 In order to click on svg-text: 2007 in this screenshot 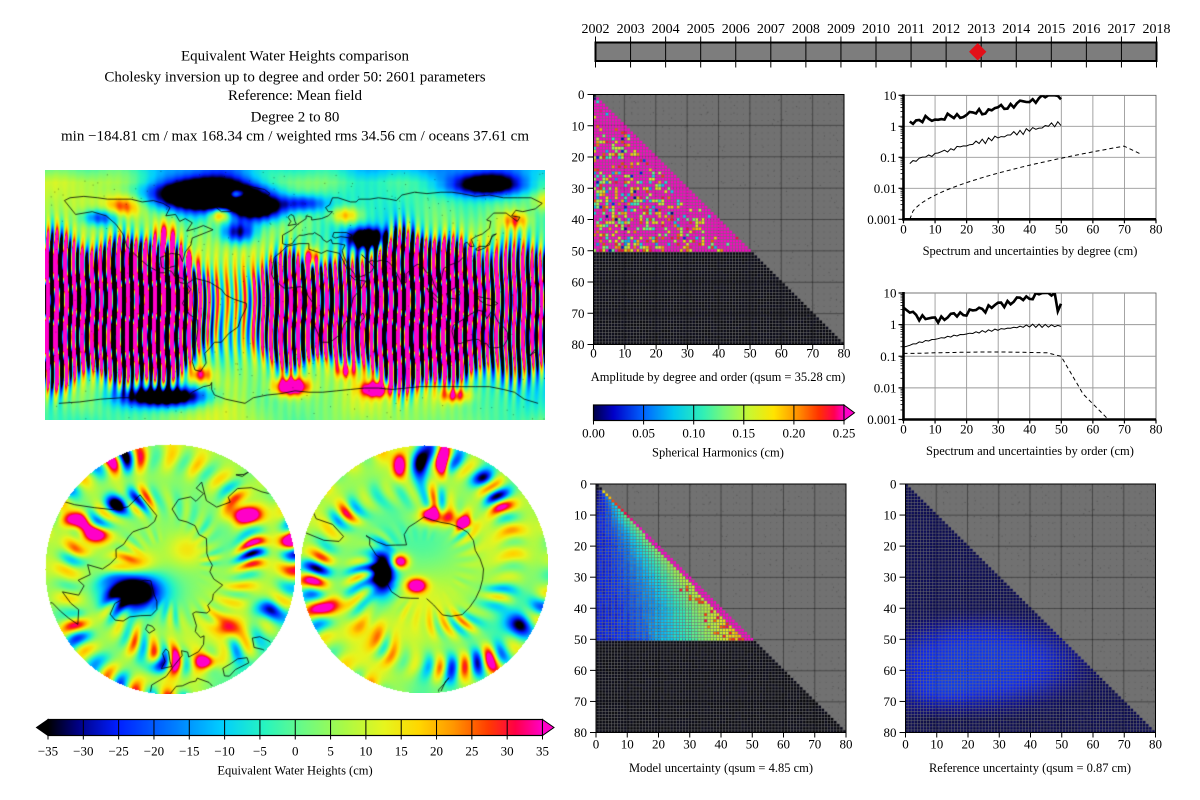, I will do `click(771, 29)`.